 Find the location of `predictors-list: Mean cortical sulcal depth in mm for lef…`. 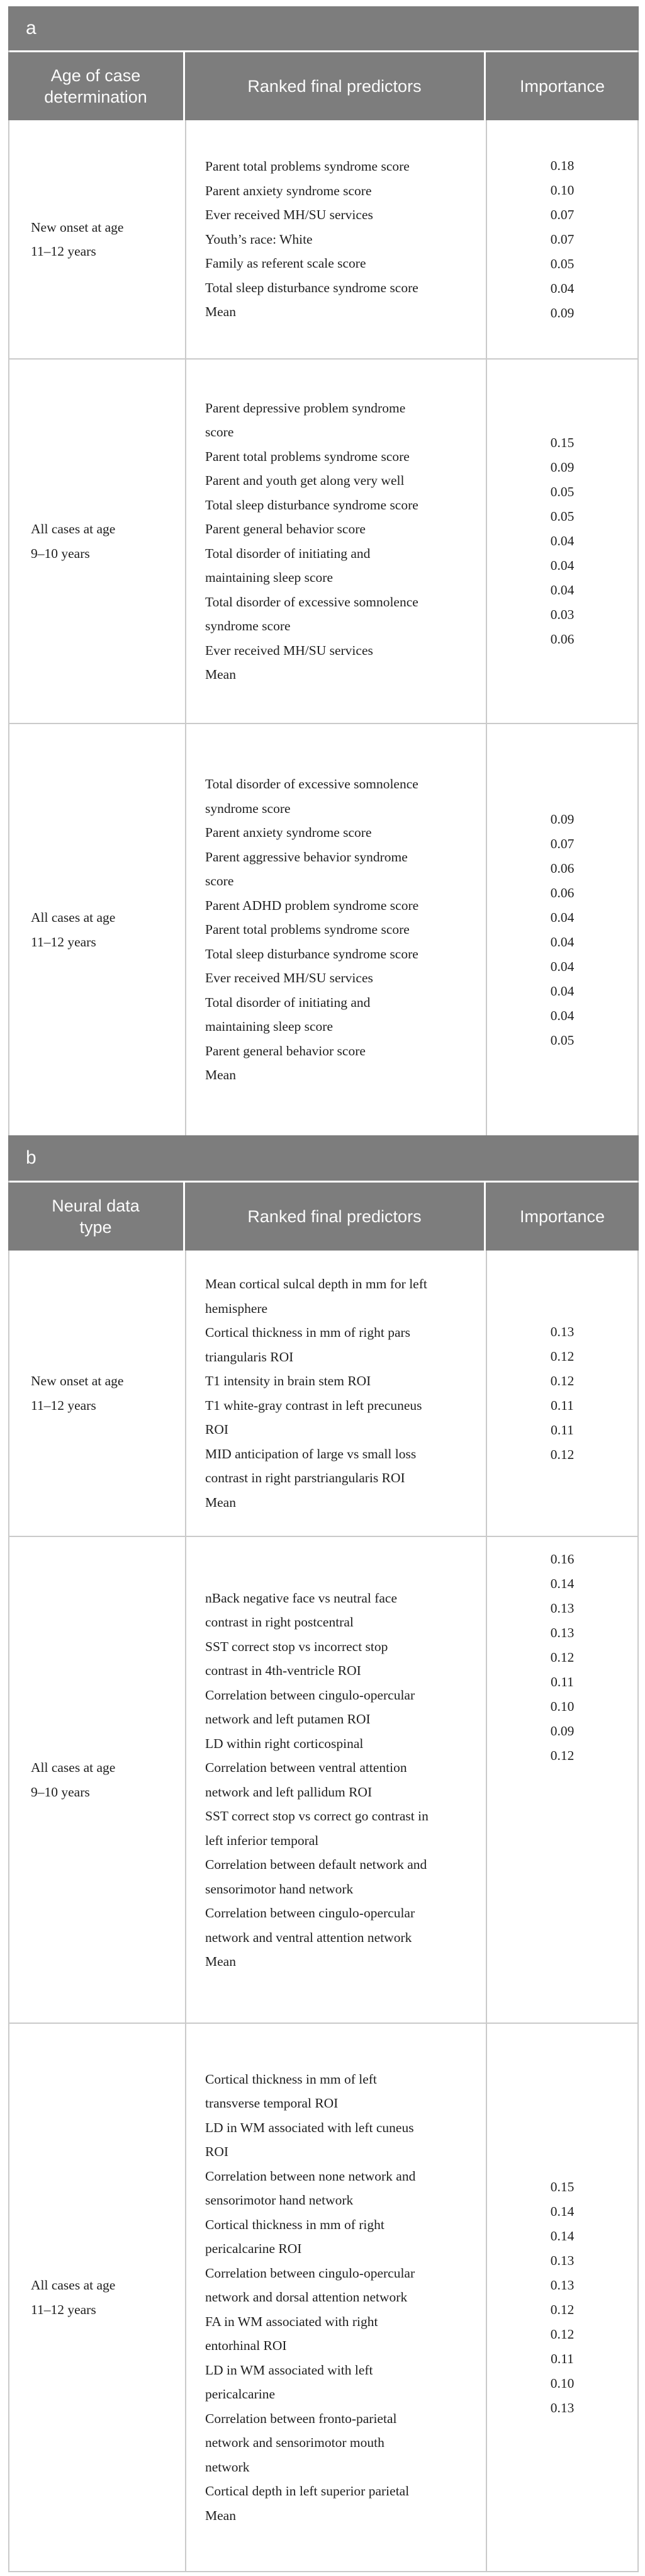

predictors-list: Mean cortical sulcal depth in mm for lef… is located at coordinates (336, 1393).